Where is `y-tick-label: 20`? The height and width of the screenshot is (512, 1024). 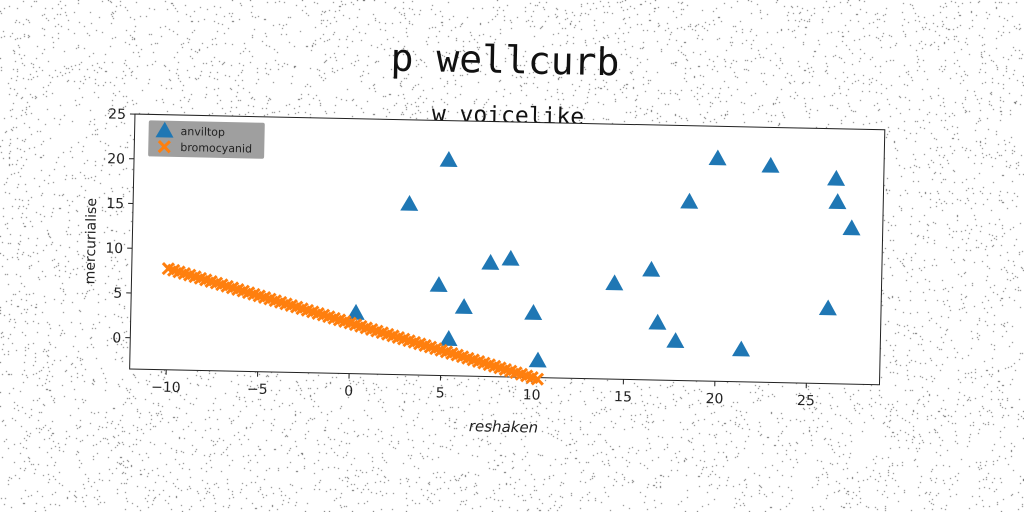
y-tick-label: 20 is located at coordinates (116, 159).